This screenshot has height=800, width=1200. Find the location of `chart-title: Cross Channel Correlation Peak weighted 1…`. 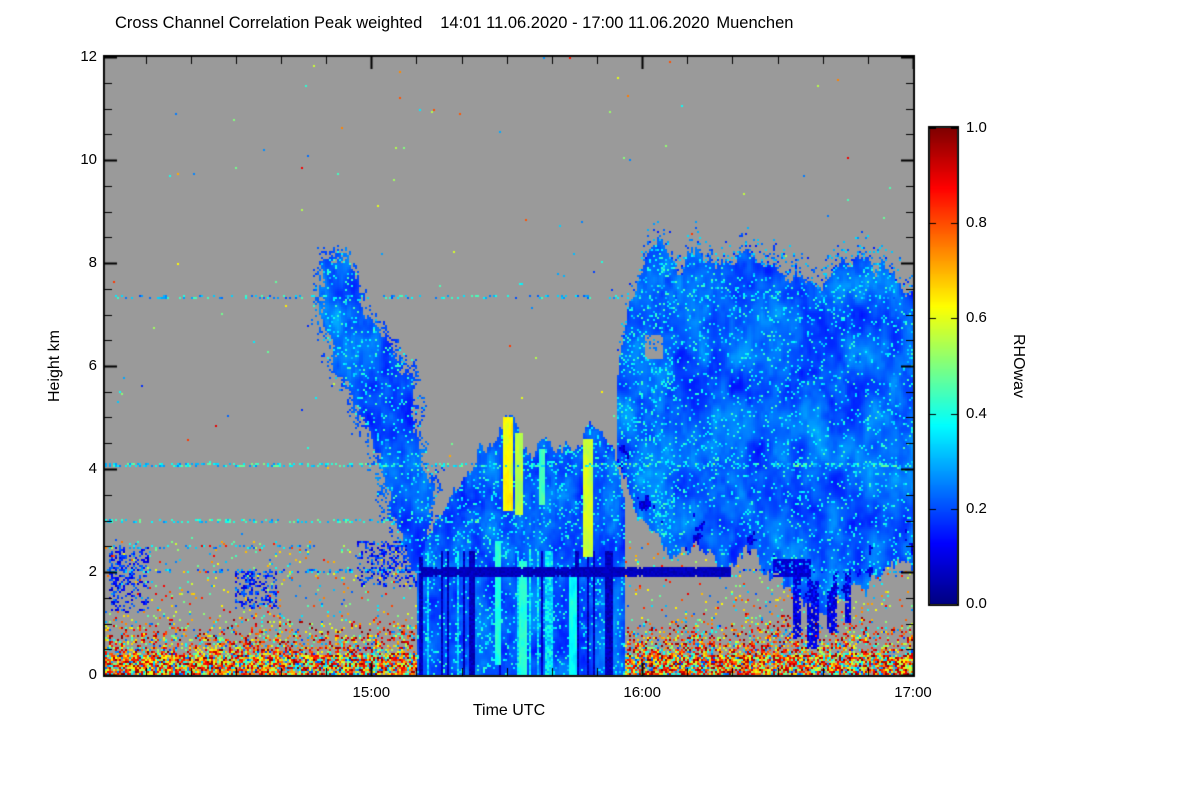

chart-title: Cross Channel Correlation Peak weighted 1… is located at coordinates (454, 23).